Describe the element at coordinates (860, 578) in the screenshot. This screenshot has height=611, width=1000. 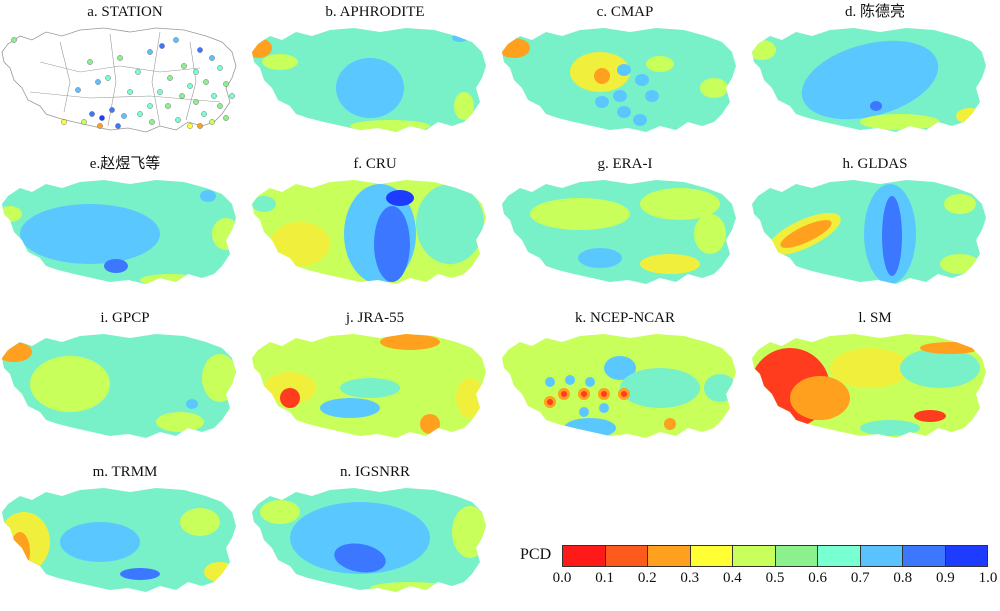
I see `legend-tick-label: 0.7` at that location.